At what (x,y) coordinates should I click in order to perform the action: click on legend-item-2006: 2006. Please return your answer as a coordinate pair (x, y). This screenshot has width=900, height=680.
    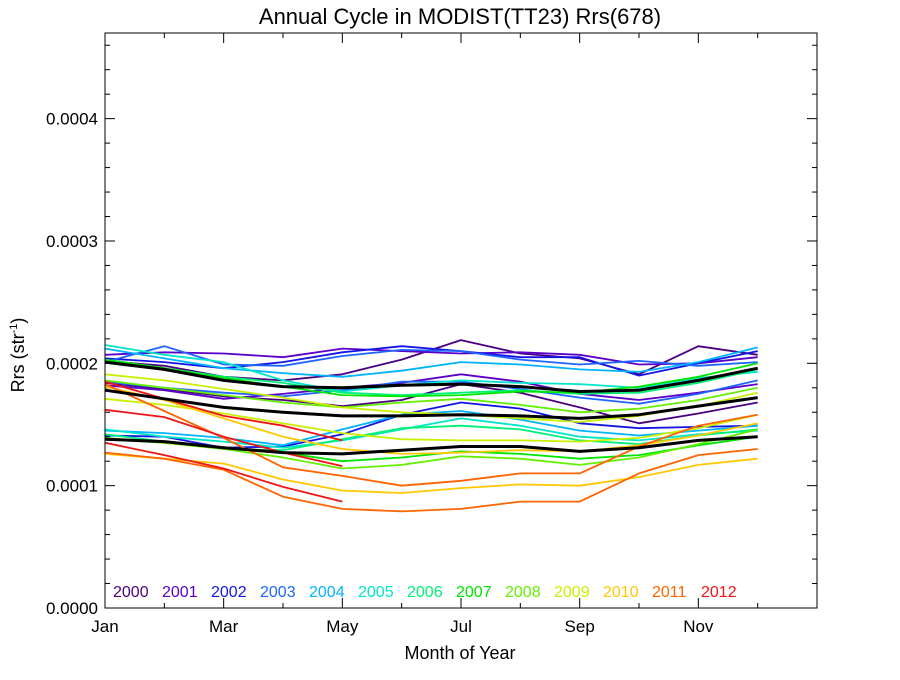
    Looking at the image, I should click on (425, 592).